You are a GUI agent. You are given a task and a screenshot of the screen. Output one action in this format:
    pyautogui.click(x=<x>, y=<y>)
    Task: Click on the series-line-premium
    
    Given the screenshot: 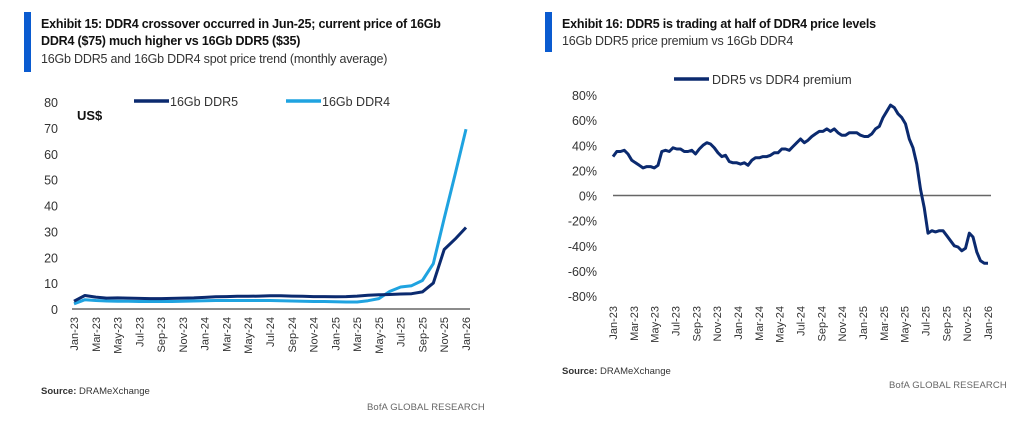 What is the action you would take?
    pyautogui.click(x=799, y=184)
    